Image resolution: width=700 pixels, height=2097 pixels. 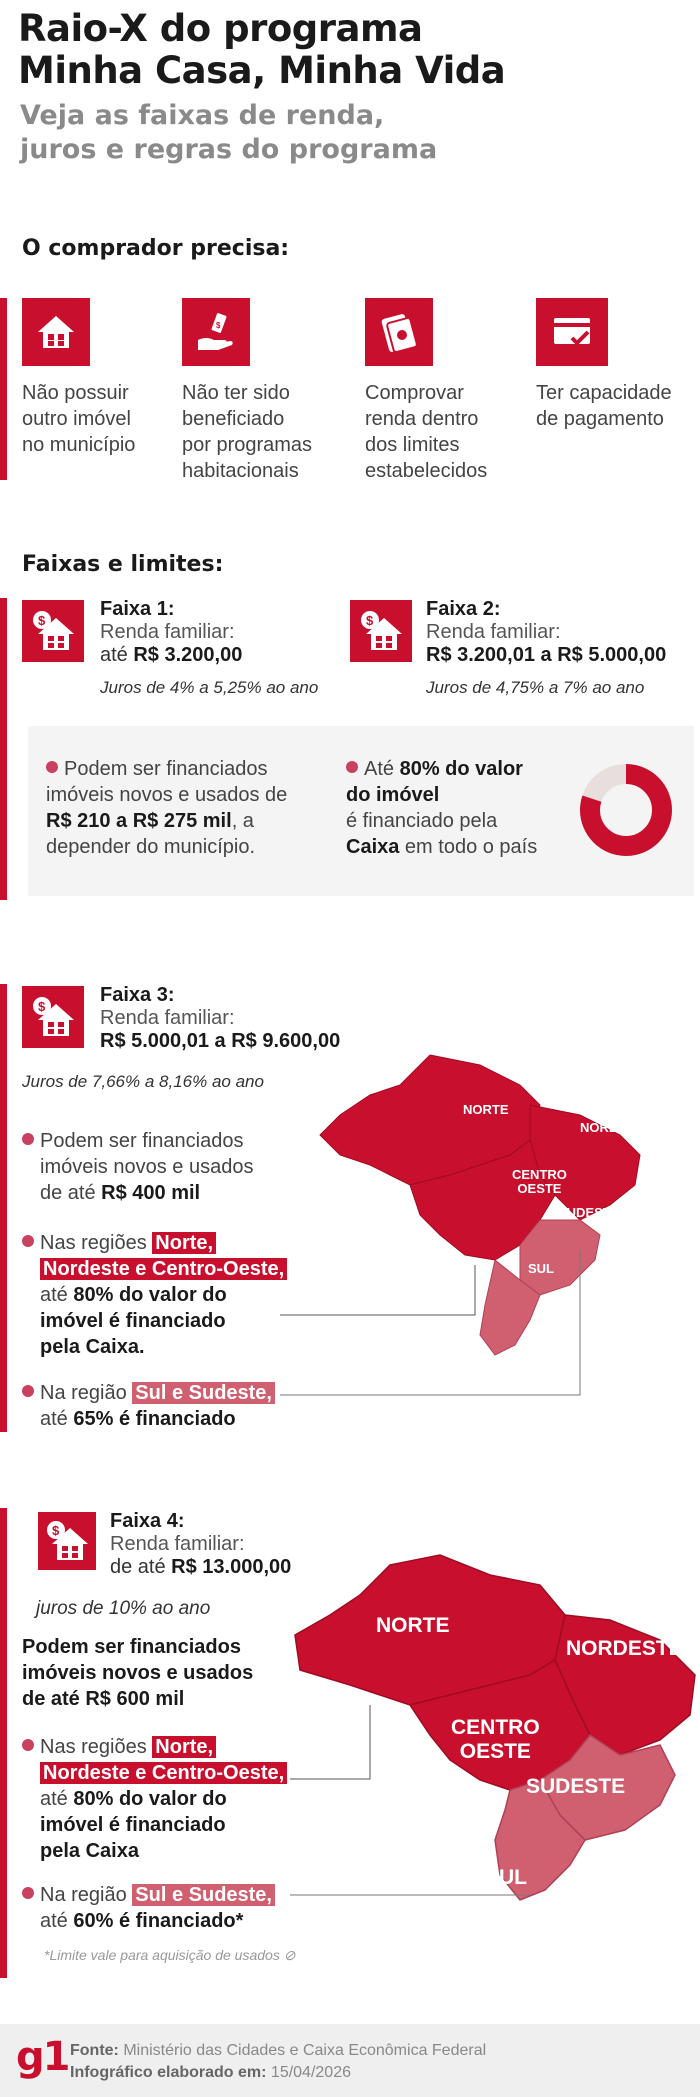 What do you see at coordinates (482, 1200) in the screenshot?
I see `region-centro-oeste` at bounding box center [482, 1200].